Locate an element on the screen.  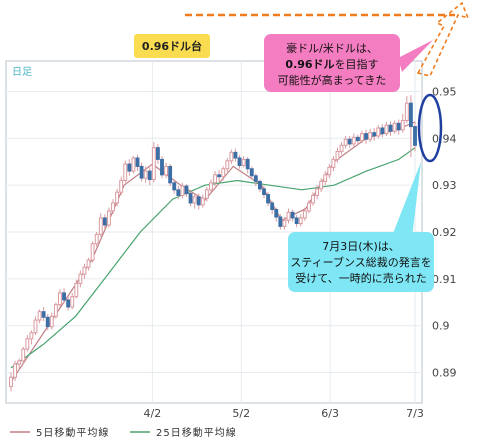
event-callout-box is located at coordinates (361, 262).